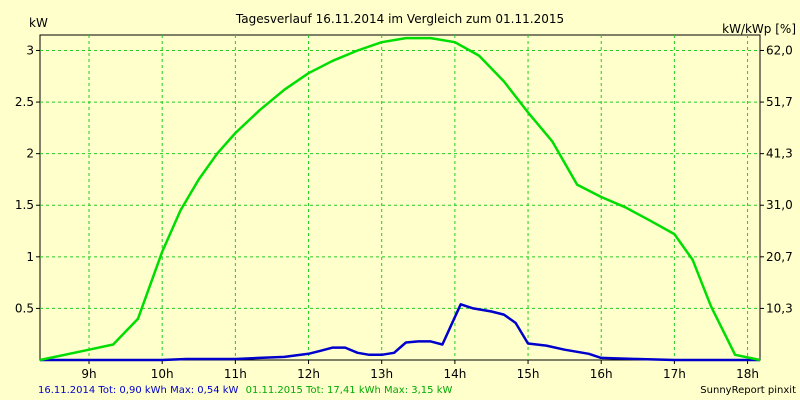  What do you see at coordinates (779, 257) in the screenshot?
I see `y-tick-label-right: 20,7` at bounding box center [779, 257].